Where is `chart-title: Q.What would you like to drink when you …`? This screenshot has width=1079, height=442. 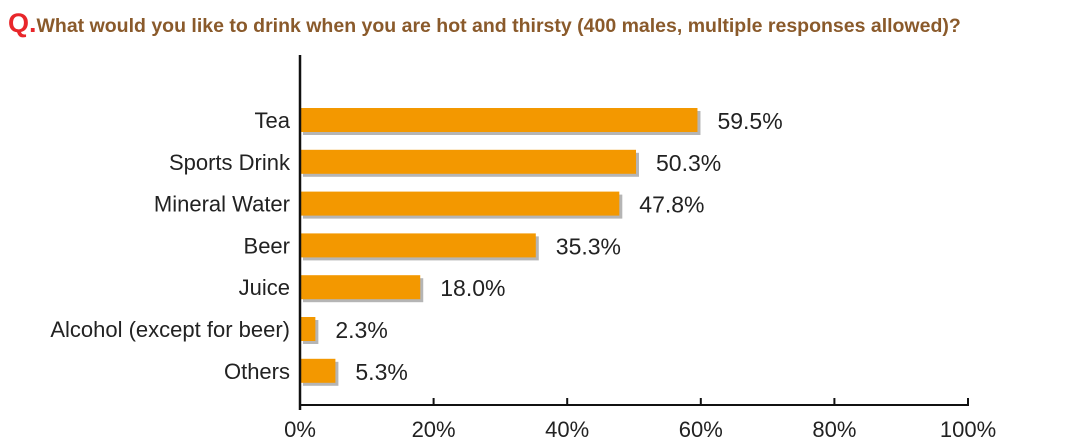 chart-title: Q.What would you like to drink when you … is located at coordinates (484, 23).